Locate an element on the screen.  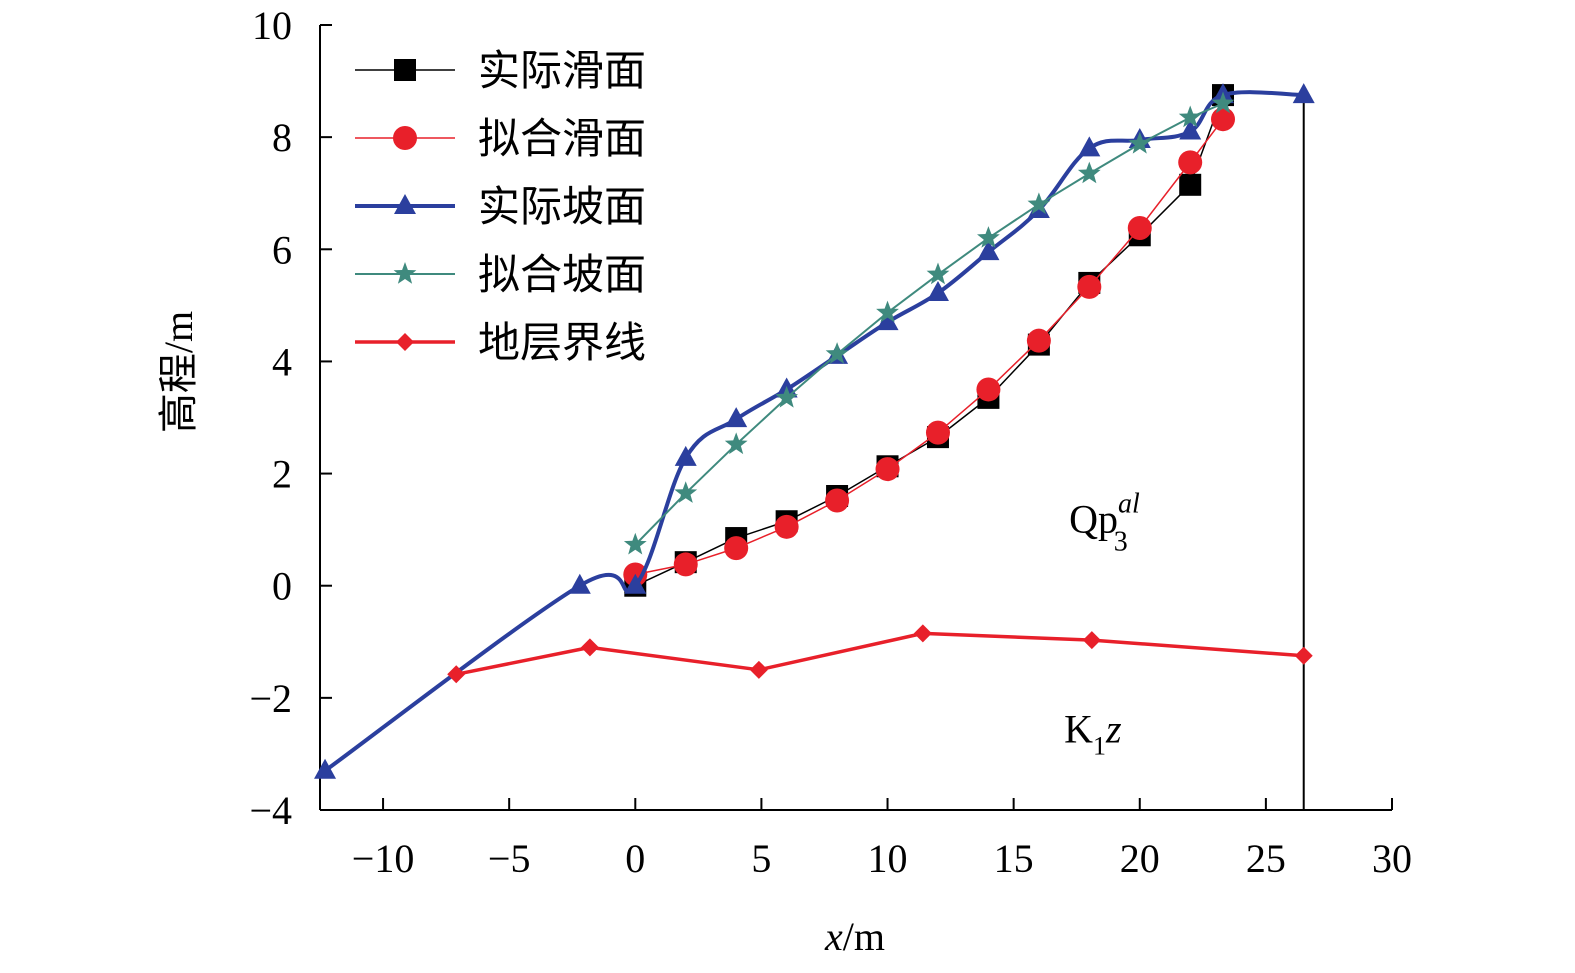
y-tick-label: −4 is located at coordinates (270, 810).